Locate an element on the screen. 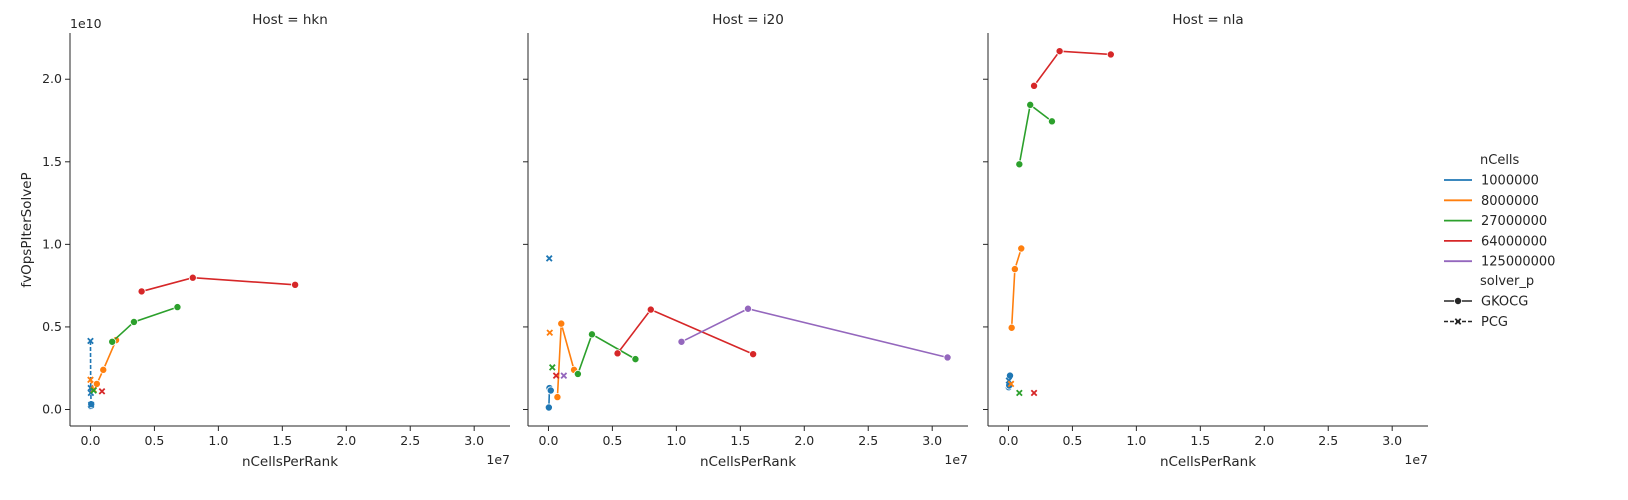  panel-1-x-tick-label: 1.0 is located at coordinates (676, 440).